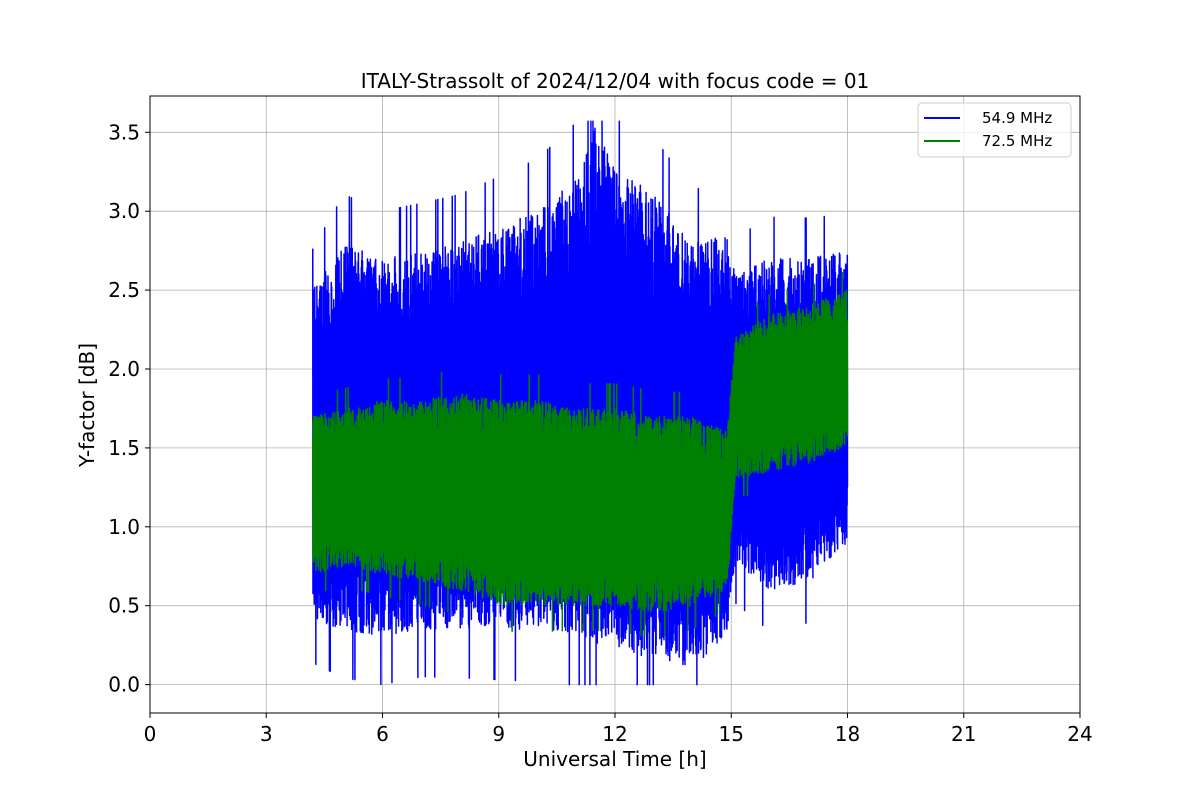 The height and width of the screenshot is (800, 1200). What do you see at coordinates (124, 369) in the screenshot?
I see `y-tick-label: 2.0` at bounding box center [124, 369].